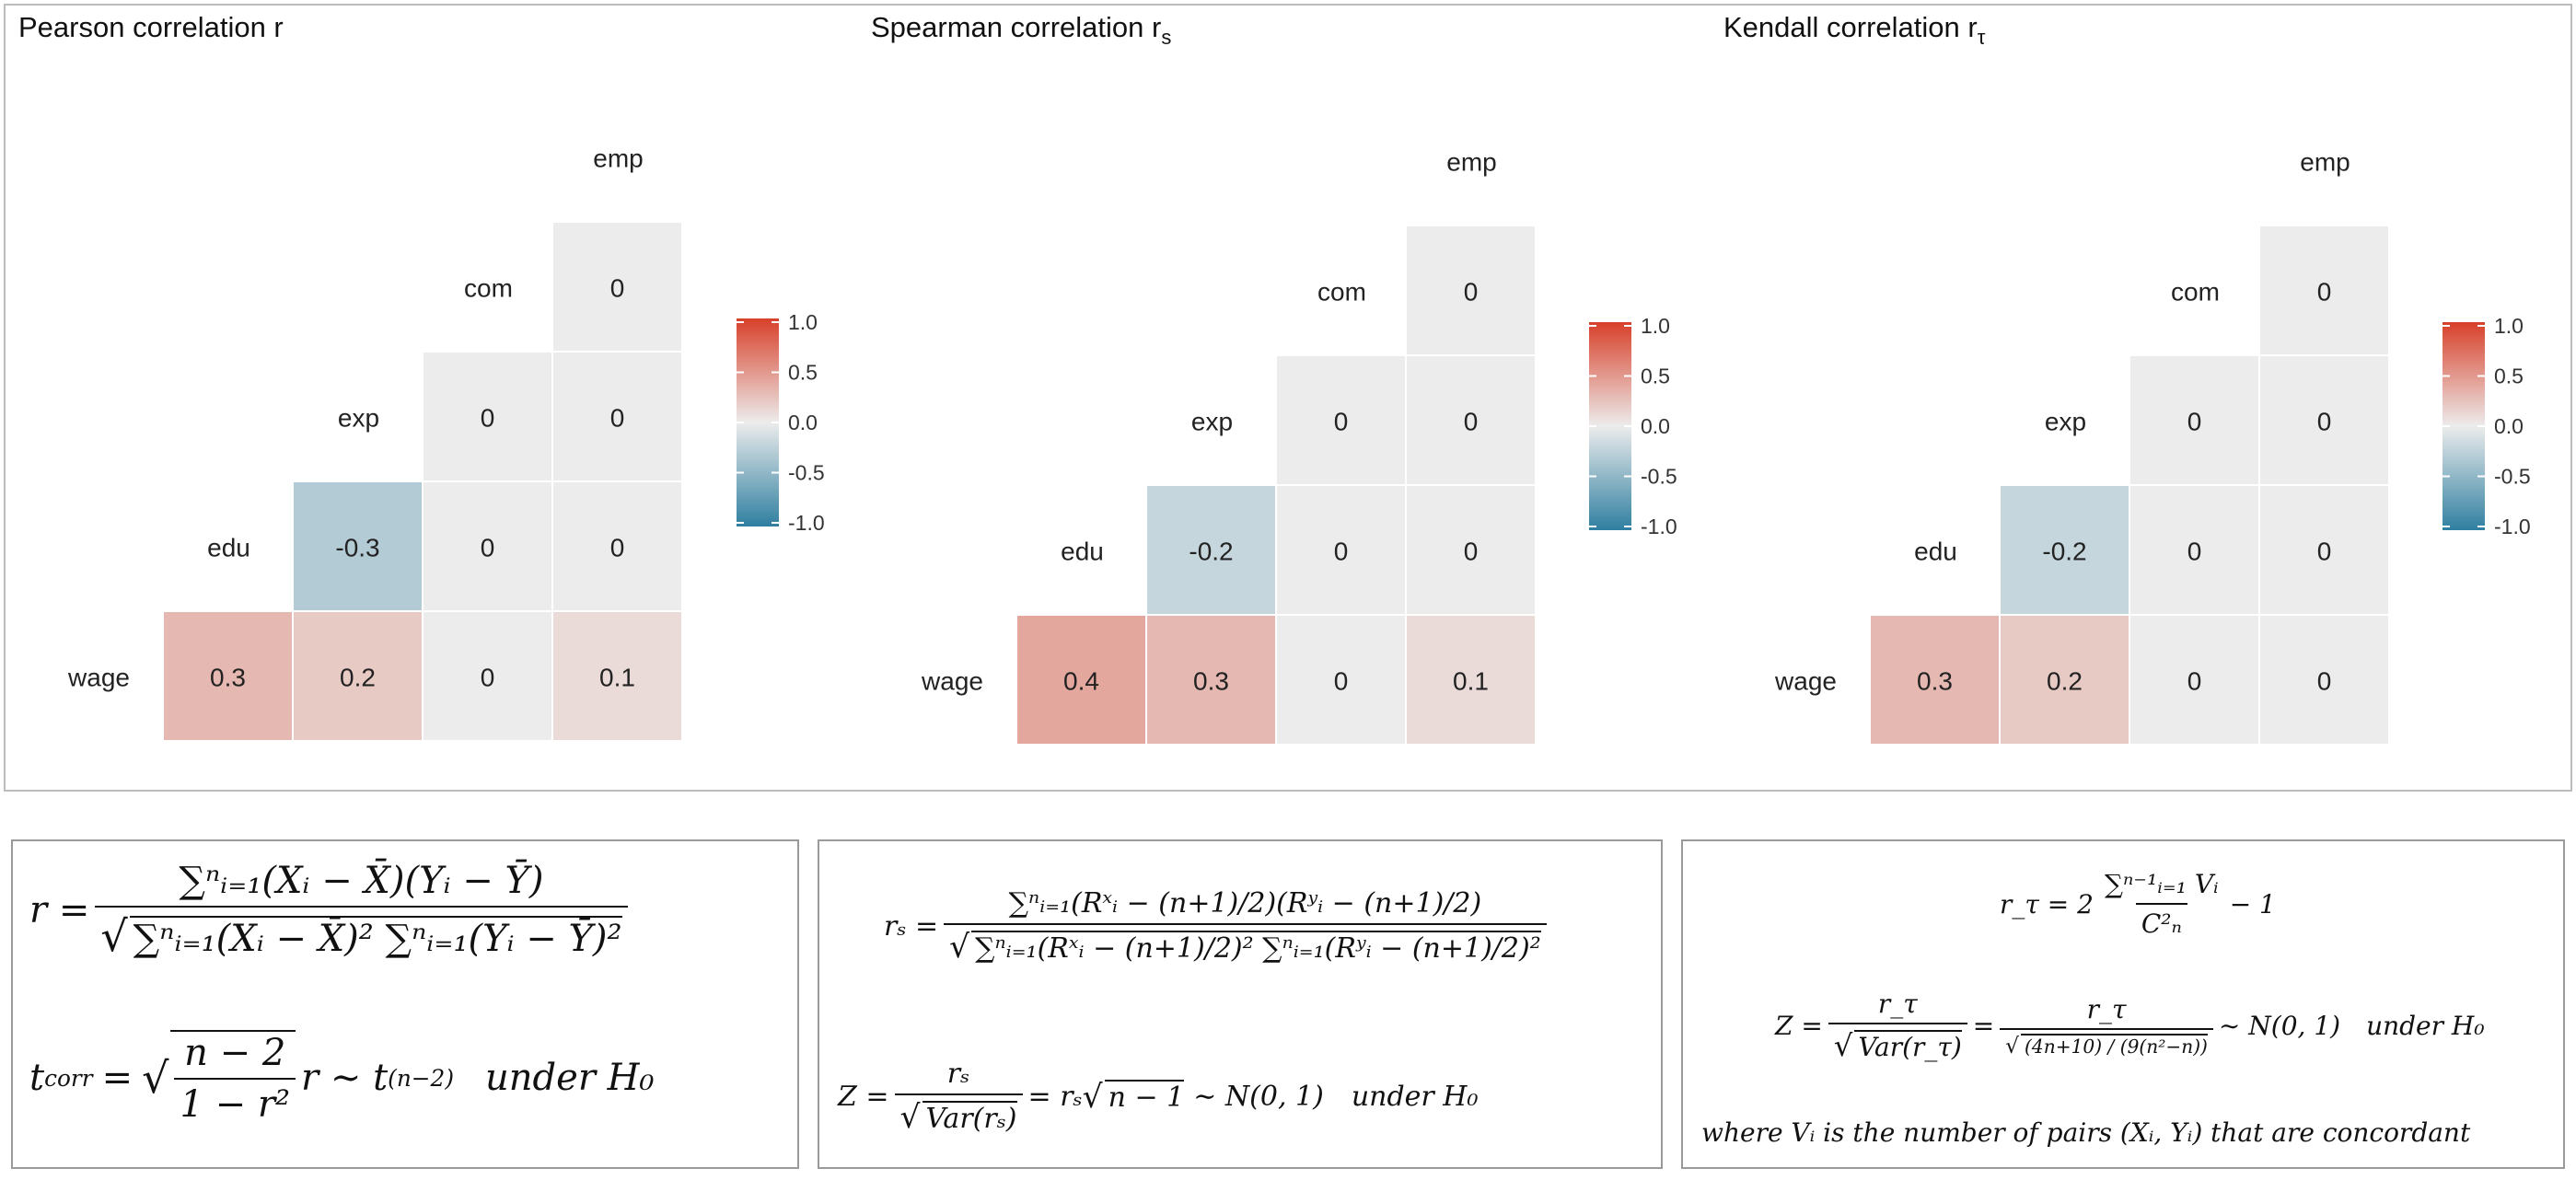 The width and height of the screenshot is (2576, 1180). What do you see at coordinates (2325, 163) in the screenshot?
I see `chart3-var-label-emp: emp` at bounding box center [2325, 163].